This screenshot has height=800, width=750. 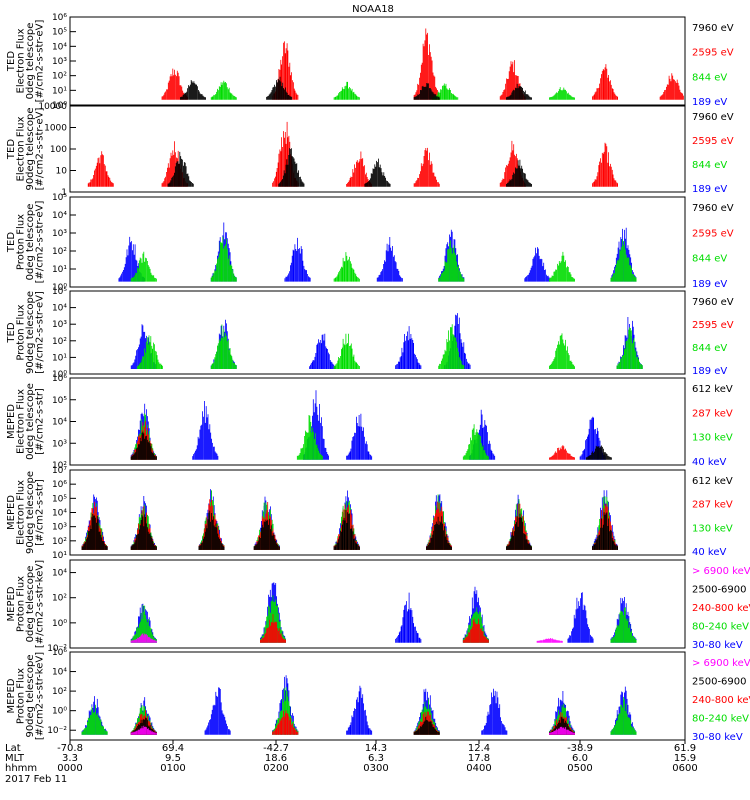 What do you see at coordinates (276, 758) in the screenshot?
I see `footer-value: 18.6` at bounding box center [276, 758].